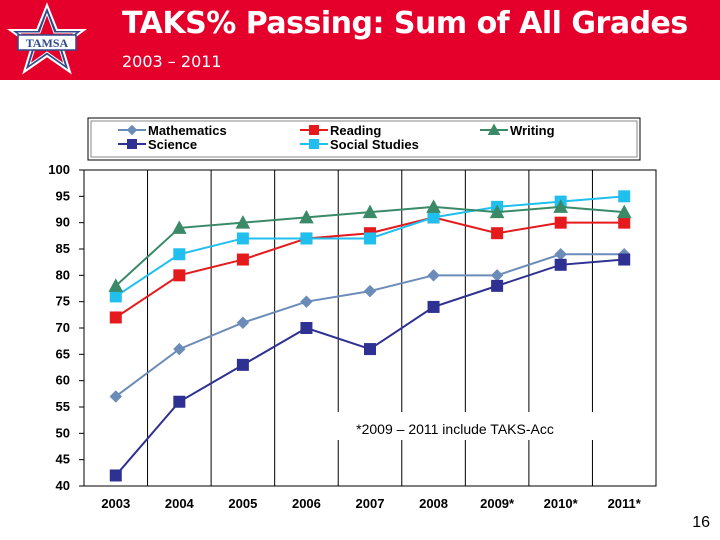  Describe the element at coordinates (63, 432) in the screenshot. I see `y-tick-label: 50` at that location.